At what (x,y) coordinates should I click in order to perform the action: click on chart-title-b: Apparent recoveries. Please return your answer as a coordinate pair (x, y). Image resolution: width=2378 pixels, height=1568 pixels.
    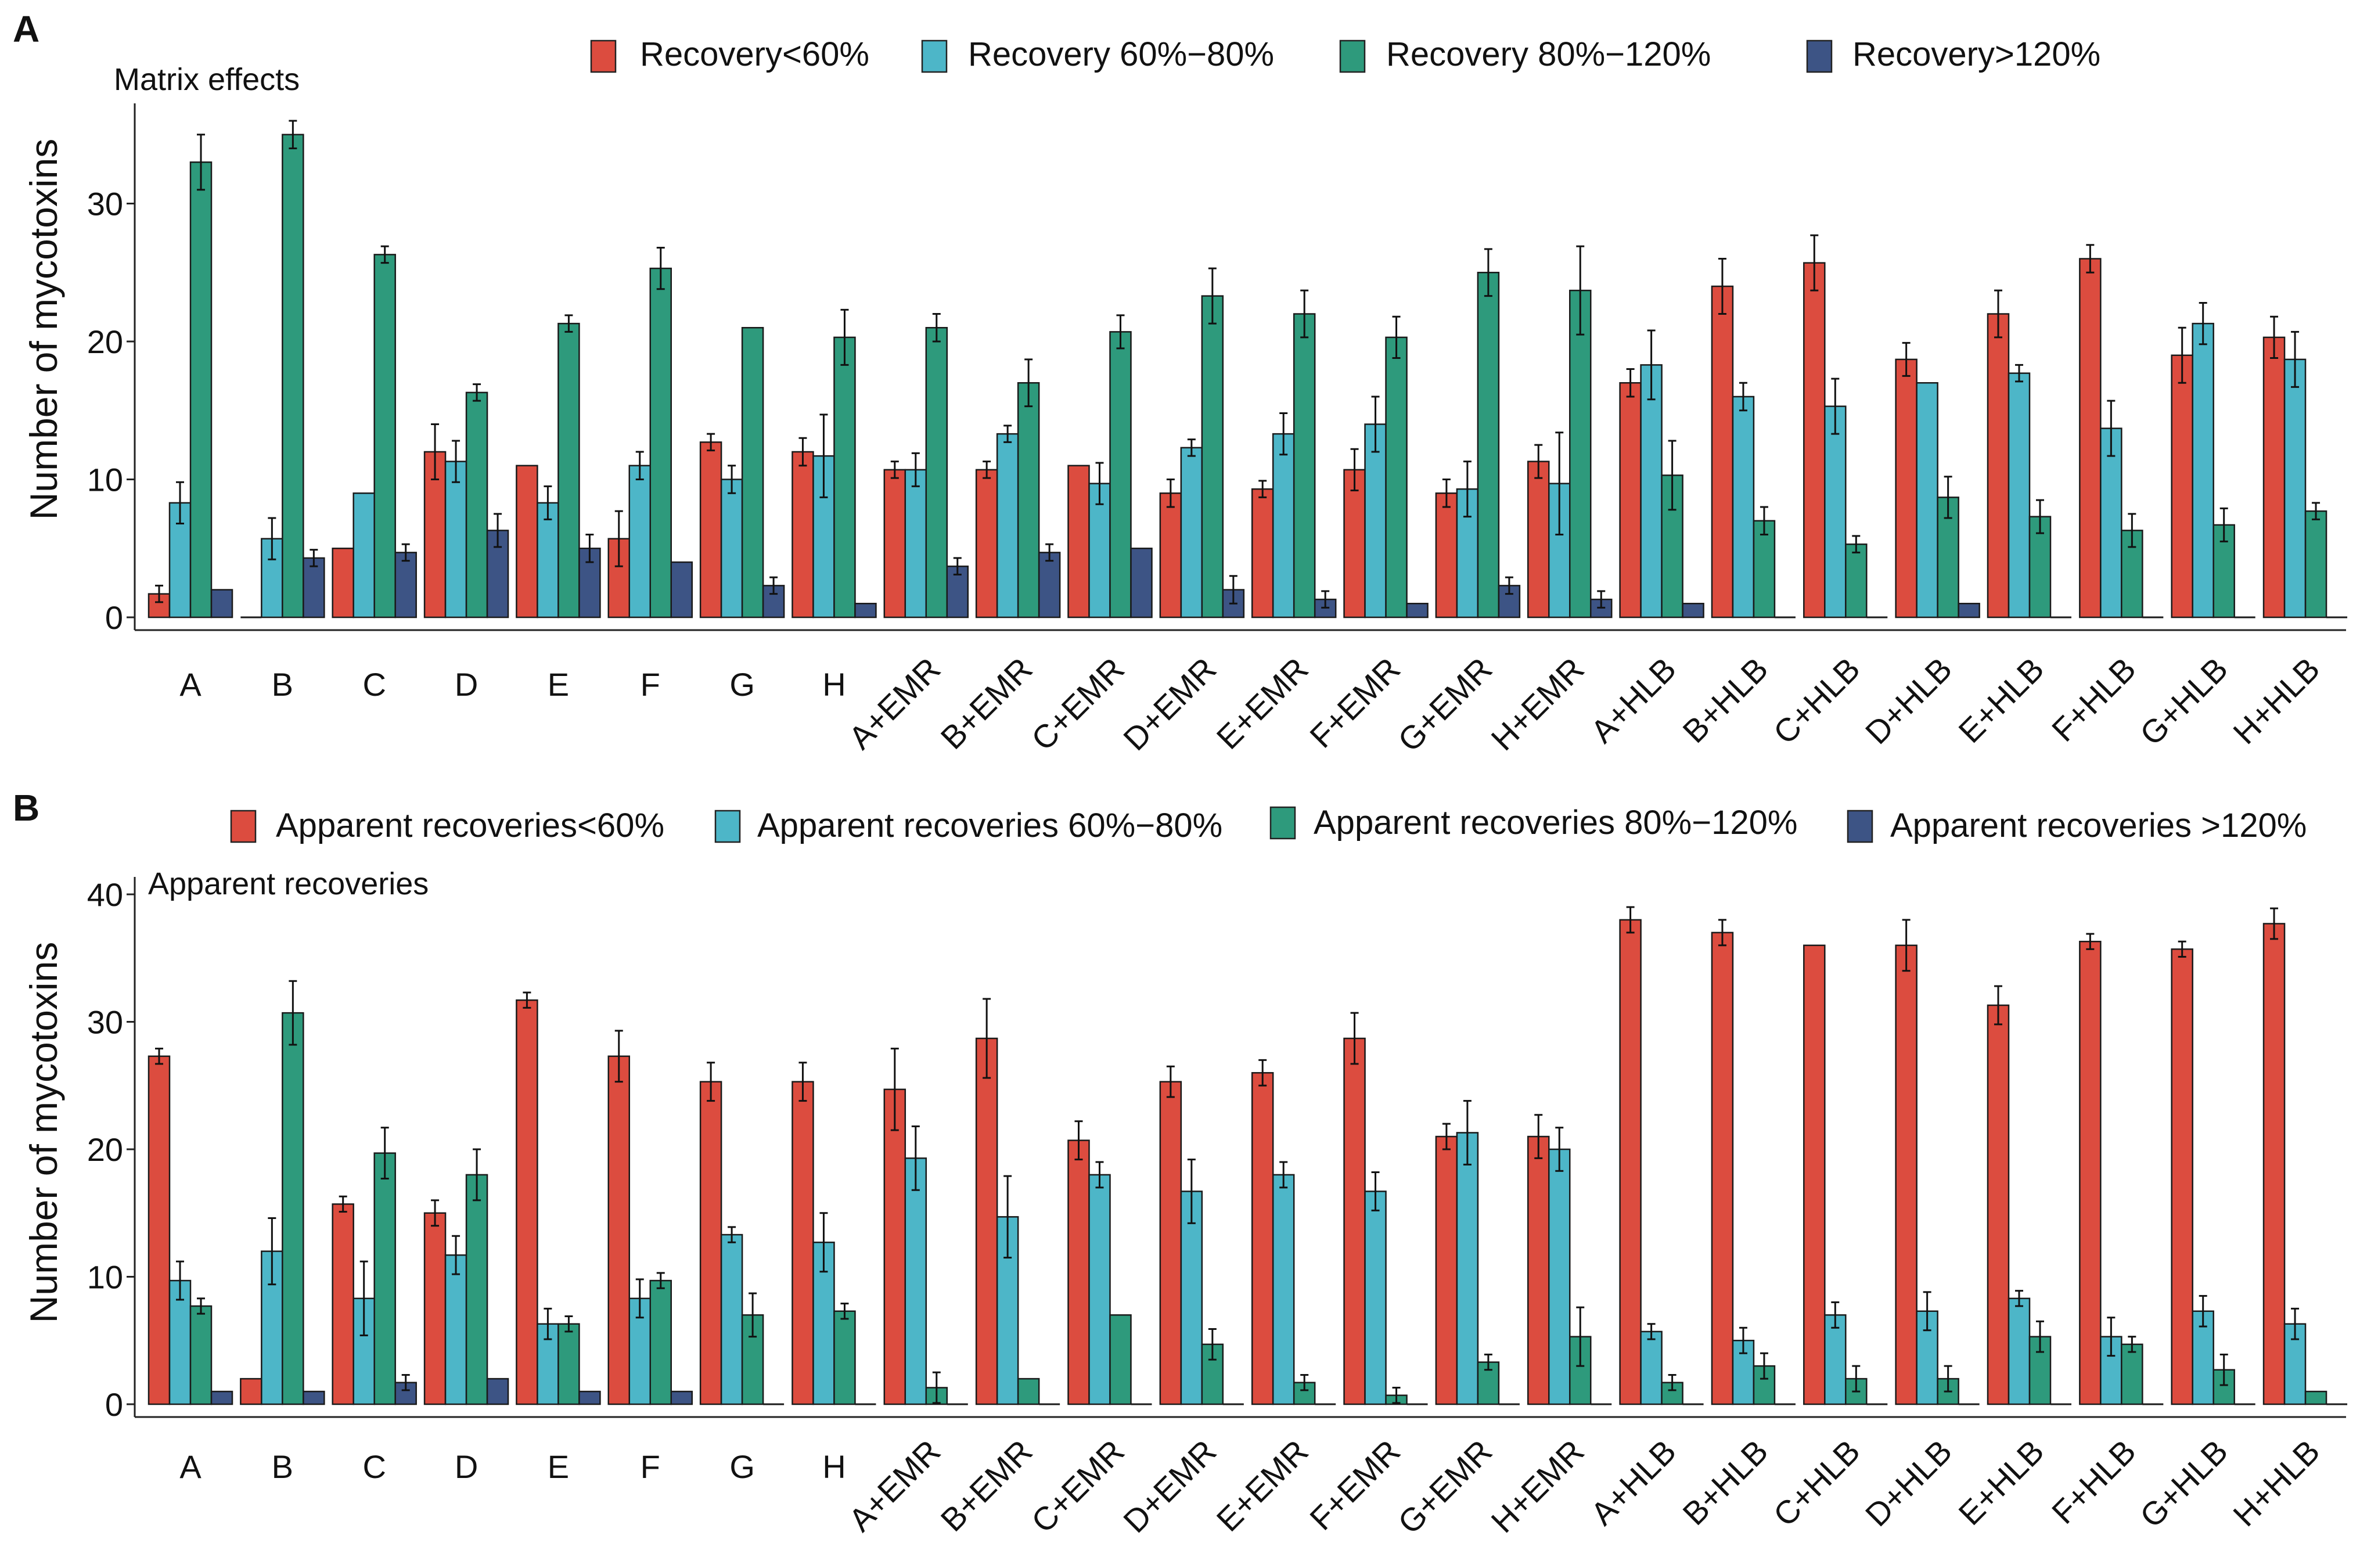
    Looking at the image, I should click on (288, 883).